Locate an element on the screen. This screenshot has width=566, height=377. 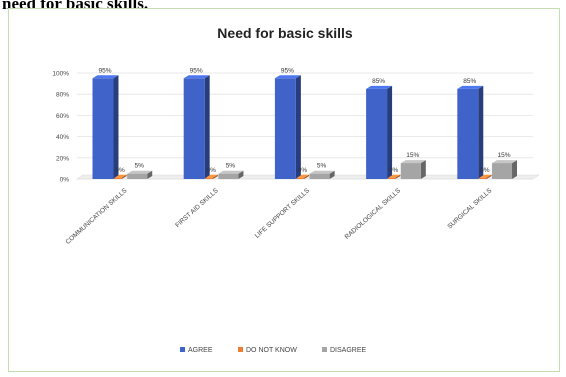
y-tick-label: 80% is located at coordinates (62, 95).